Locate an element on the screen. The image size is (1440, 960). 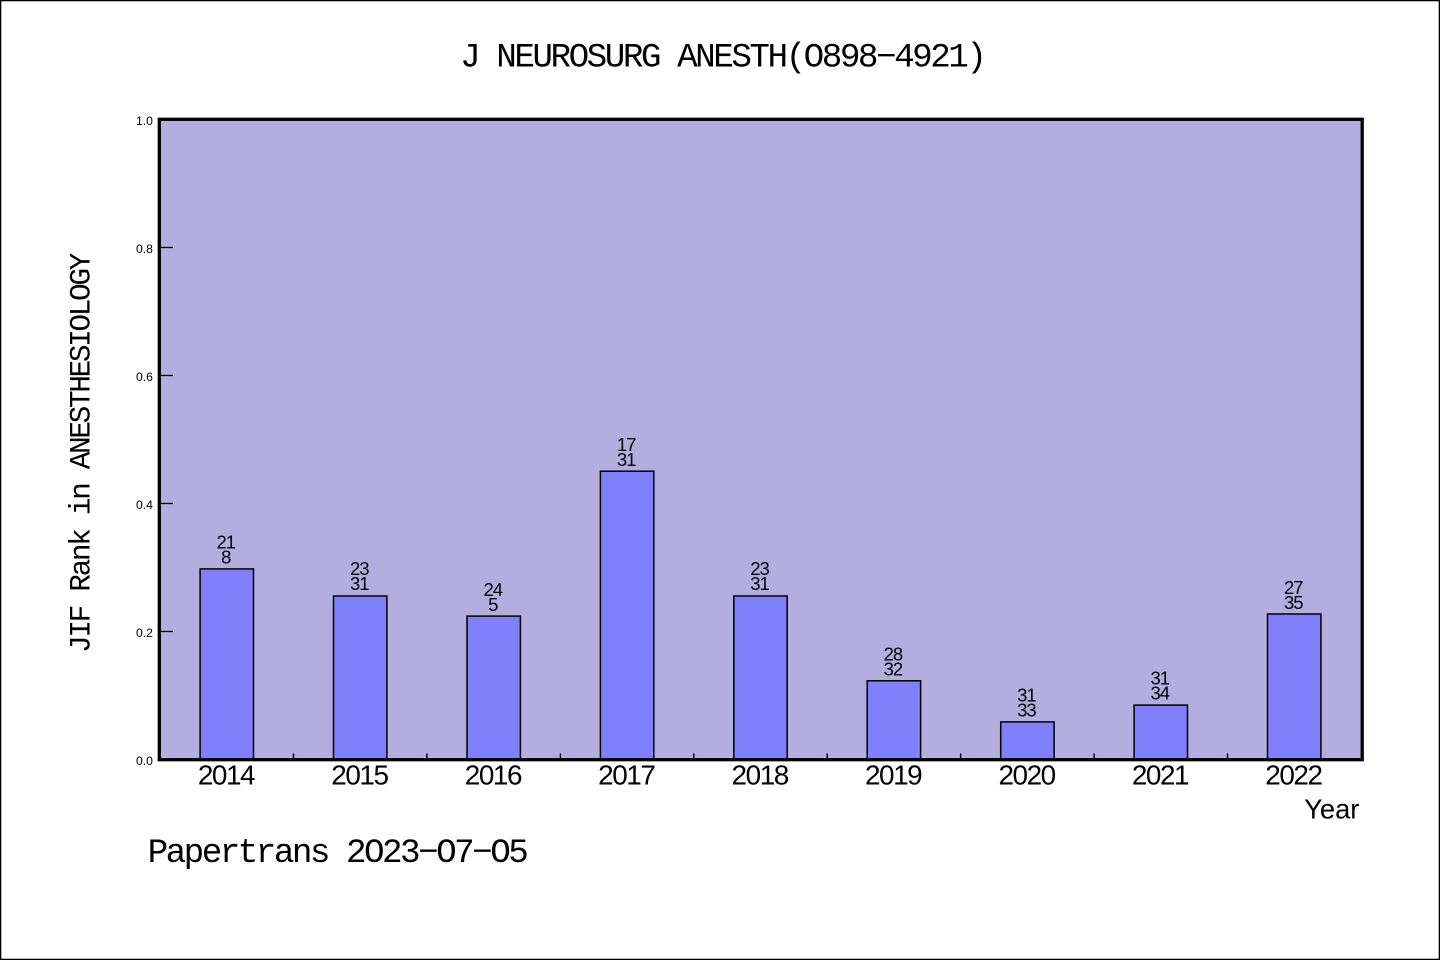
svg-text: 2014 is located at coordinates (226, 775).